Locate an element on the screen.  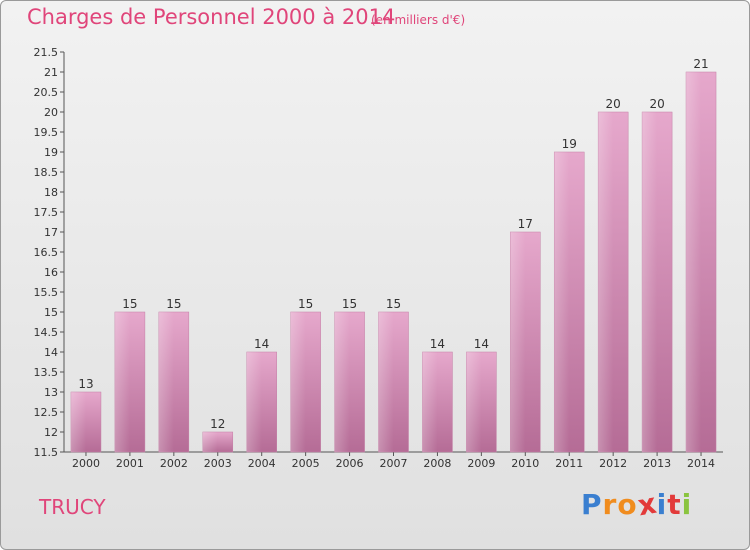
x-tick-label: 2010 is located at coordinates (525, 463).